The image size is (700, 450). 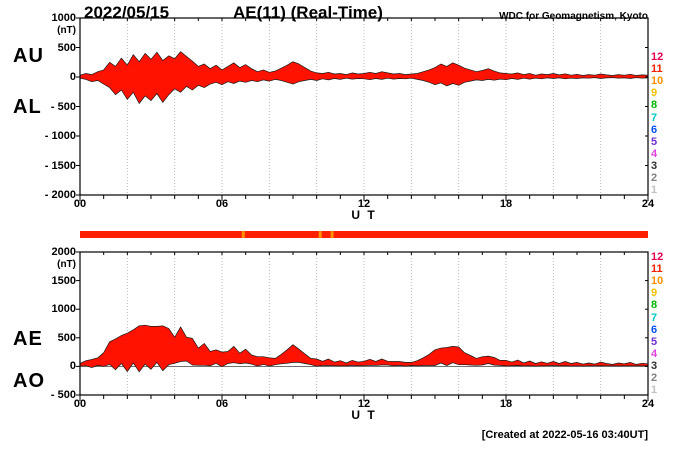 What do you see at coordinates (127, 12) in the screenshot?
I see `plot-date: 2022/05/15` at bounding box center [127, 12].